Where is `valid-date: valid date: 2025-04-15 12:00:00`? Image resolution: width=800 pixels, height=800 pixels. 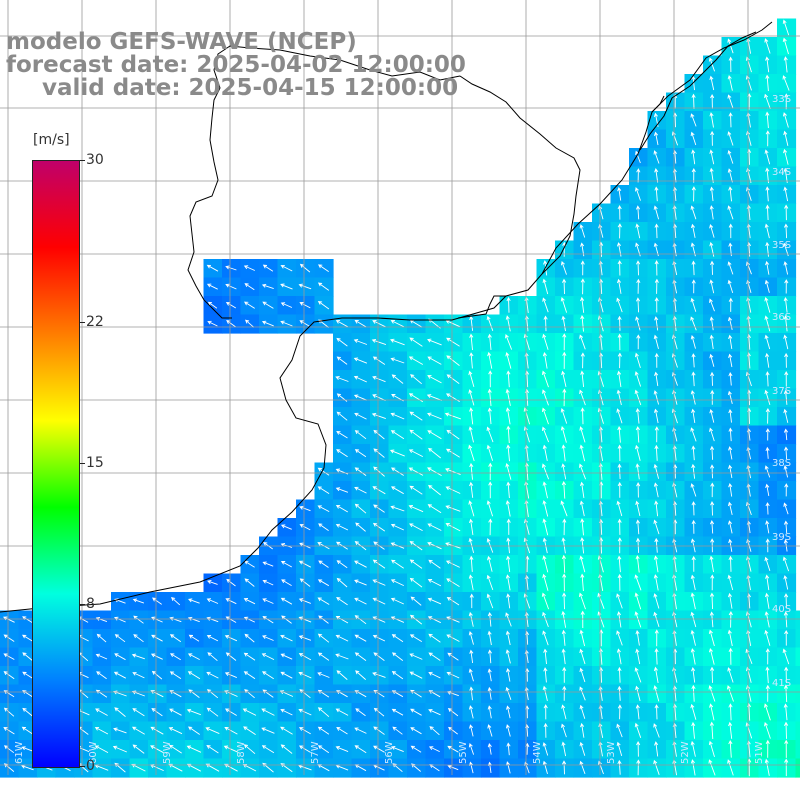 valid-date: valid date: 2025-04-15 12:00:00 is located at coordinates (250, 88).